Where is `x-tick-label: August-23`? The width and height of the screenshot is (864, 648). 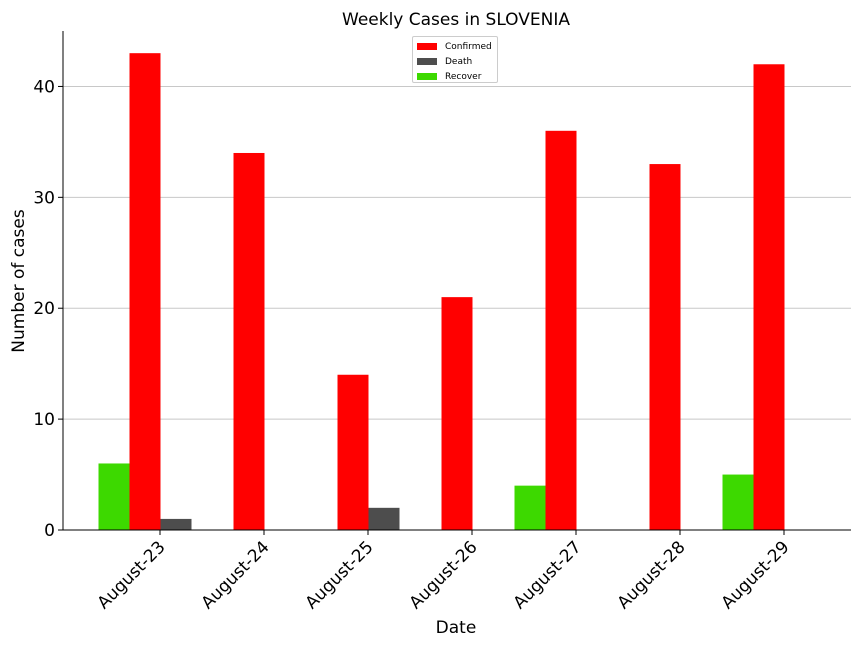 x-tick-label: August-23 is located at coordinates (132, 575).